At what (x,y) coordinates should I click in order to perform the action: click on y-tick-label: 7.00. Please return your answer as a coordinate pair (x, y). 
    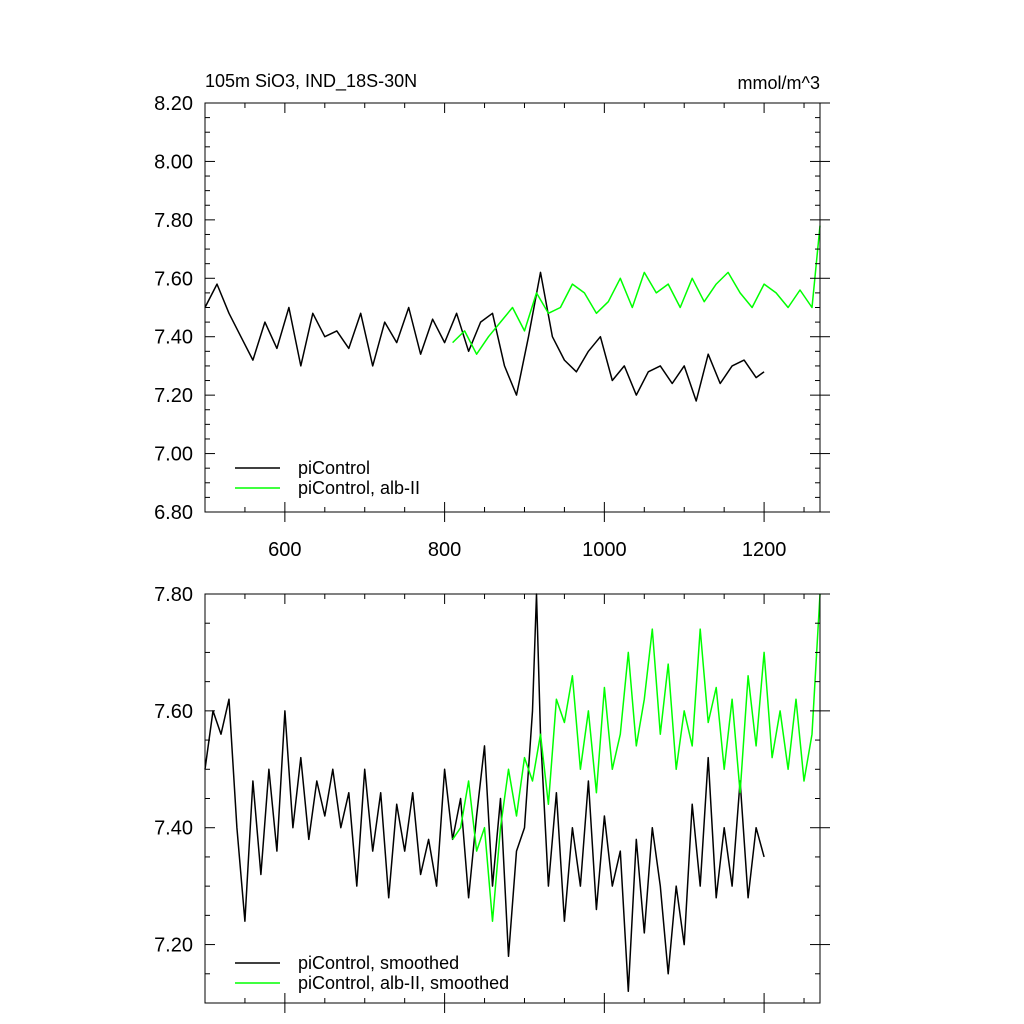
    Looking at the image, I should click on (173, 455).